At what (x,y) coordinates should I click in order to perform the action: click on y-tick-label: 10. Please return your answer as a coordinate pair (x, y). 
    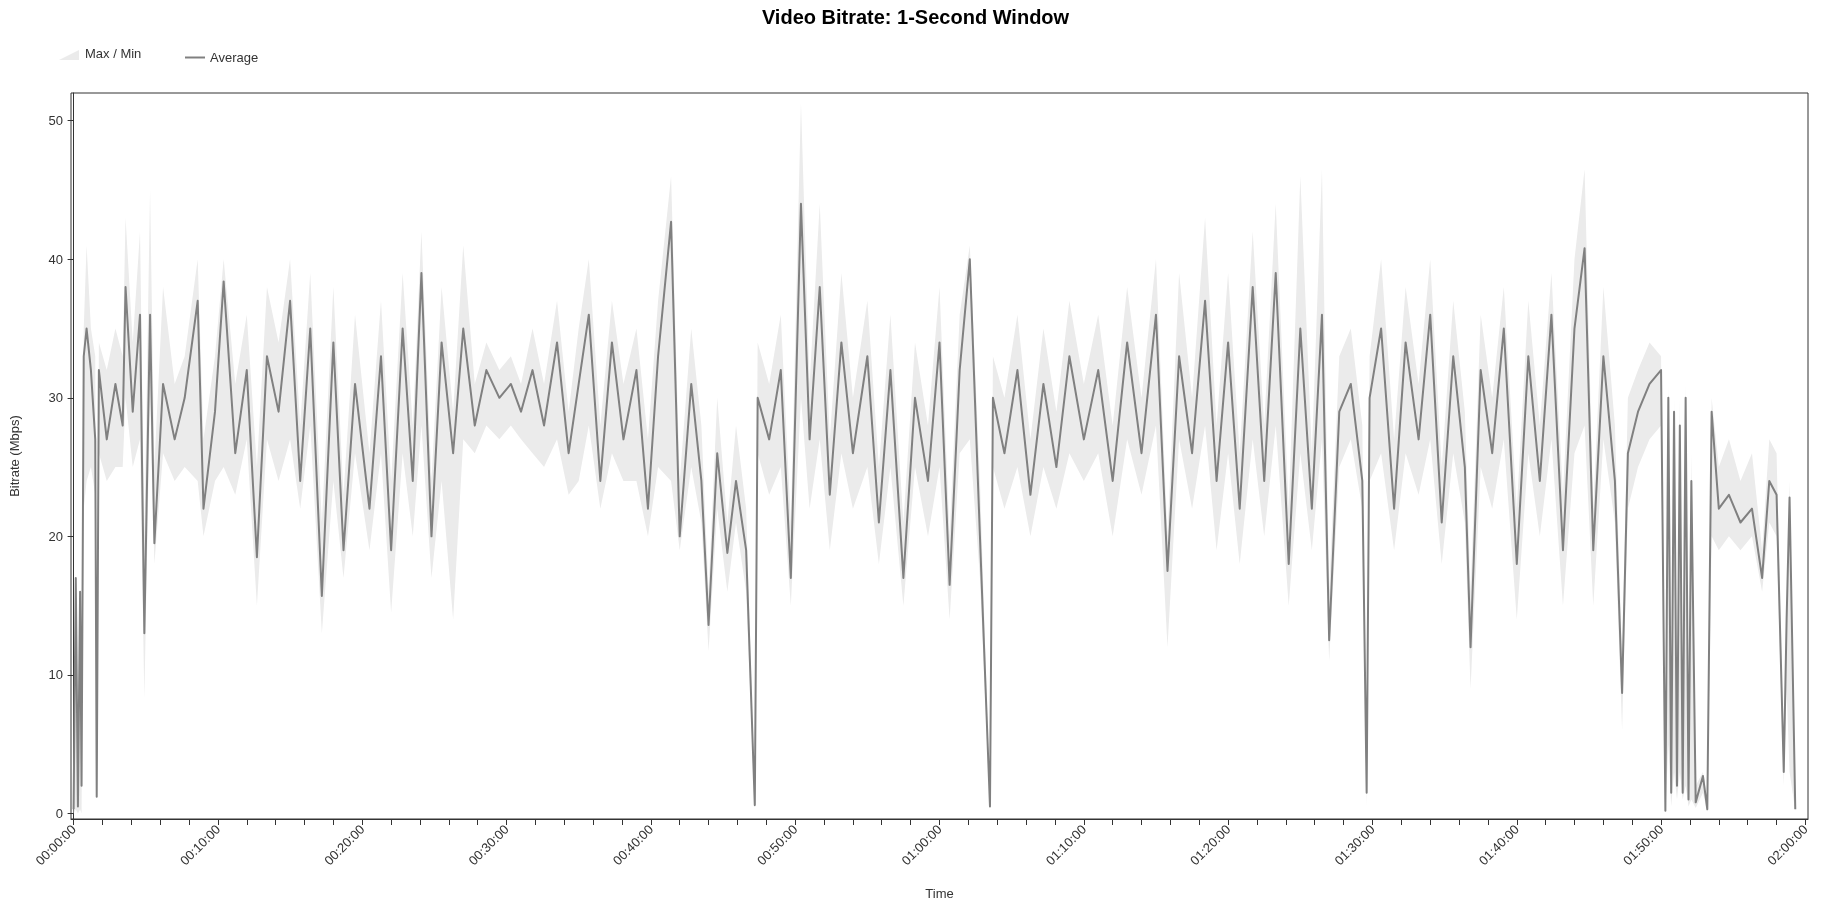
    Looking at the image, I should click on (55, 675).